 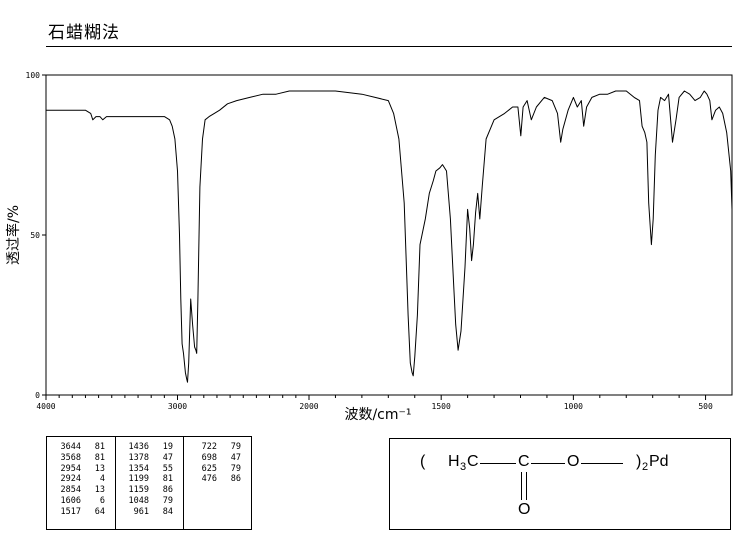 What do you see at coordinates (423, 461) in the screenshot?
I see `formula-open-paren: (` at bounding box center [423, 461].